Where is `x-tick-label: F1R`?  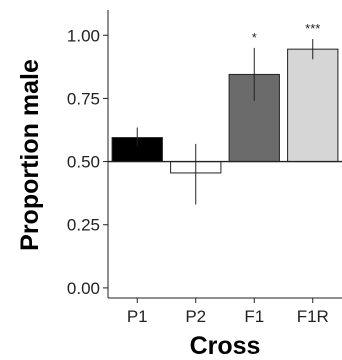 x-tick-label: F1R is located at coordinates (313, 316).